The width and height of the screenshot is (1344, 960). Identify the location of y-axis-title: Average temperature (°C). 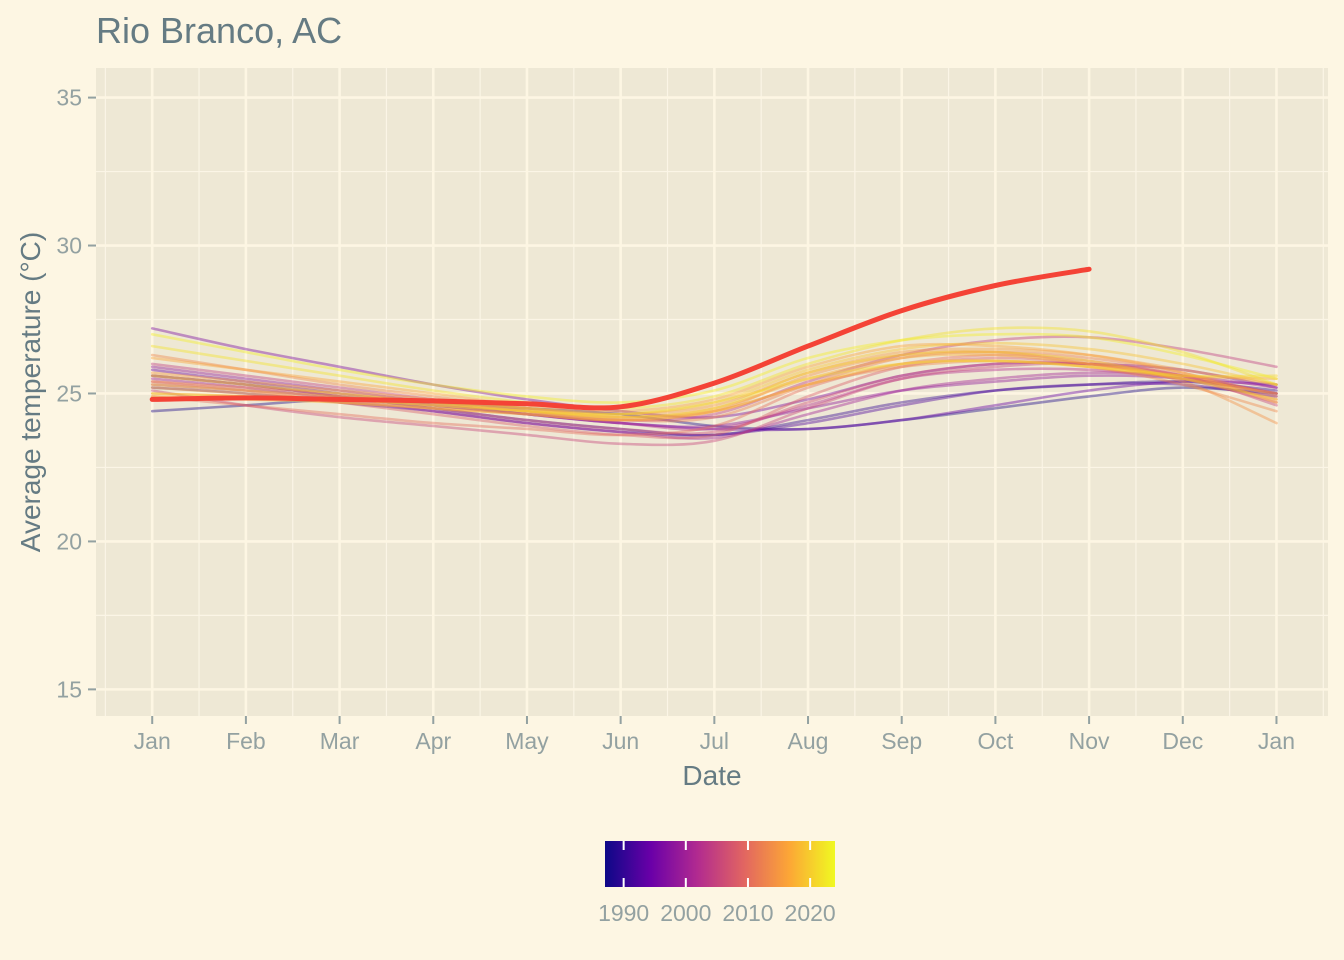
(30, 392).